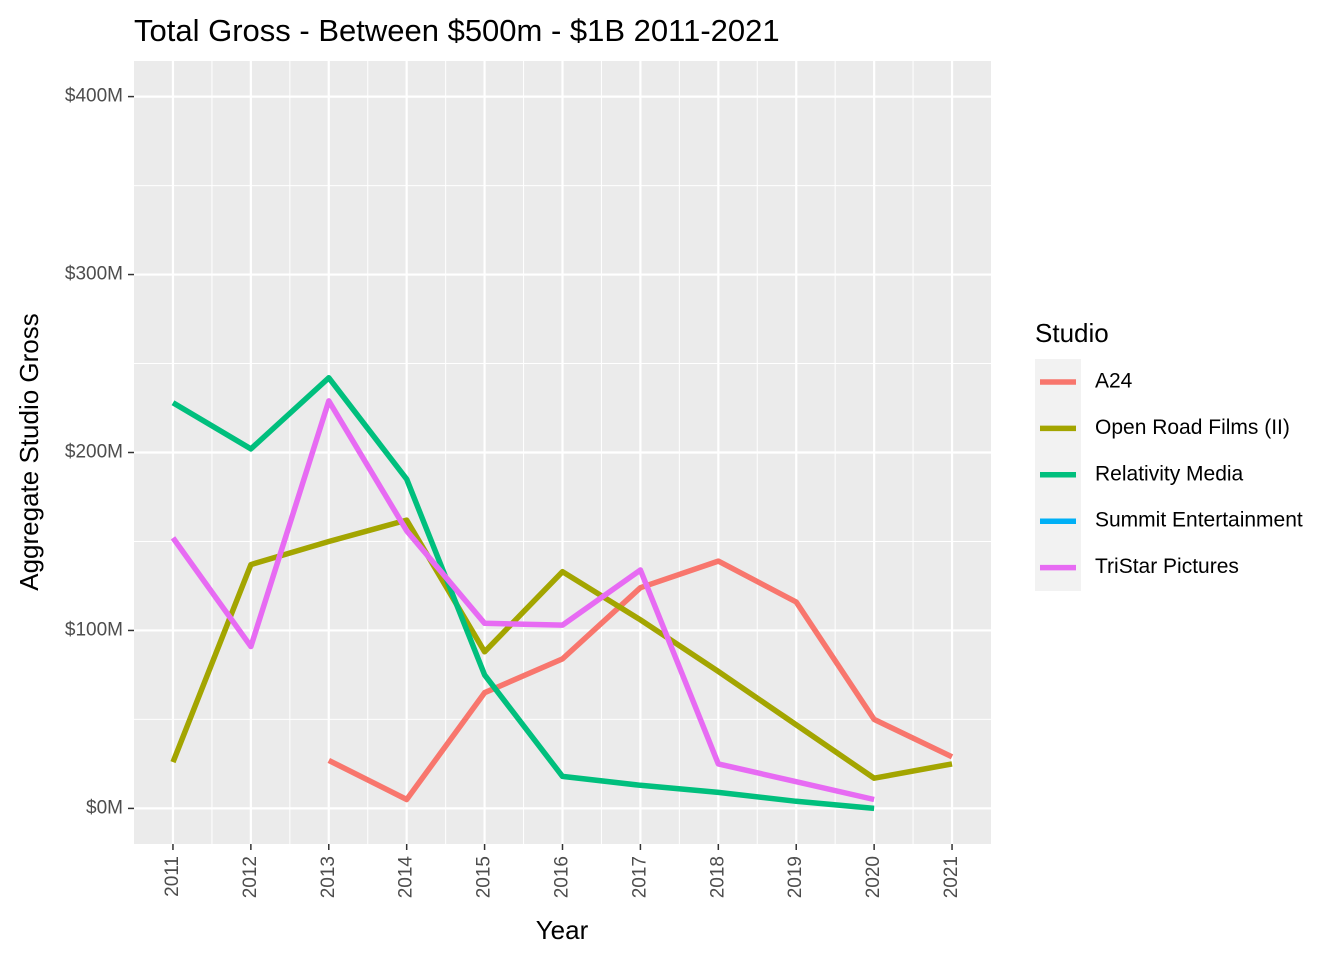  Describe the element at coordinates (639, 877) in the screenshot. I see `x-tick-label: 2017` at that location.